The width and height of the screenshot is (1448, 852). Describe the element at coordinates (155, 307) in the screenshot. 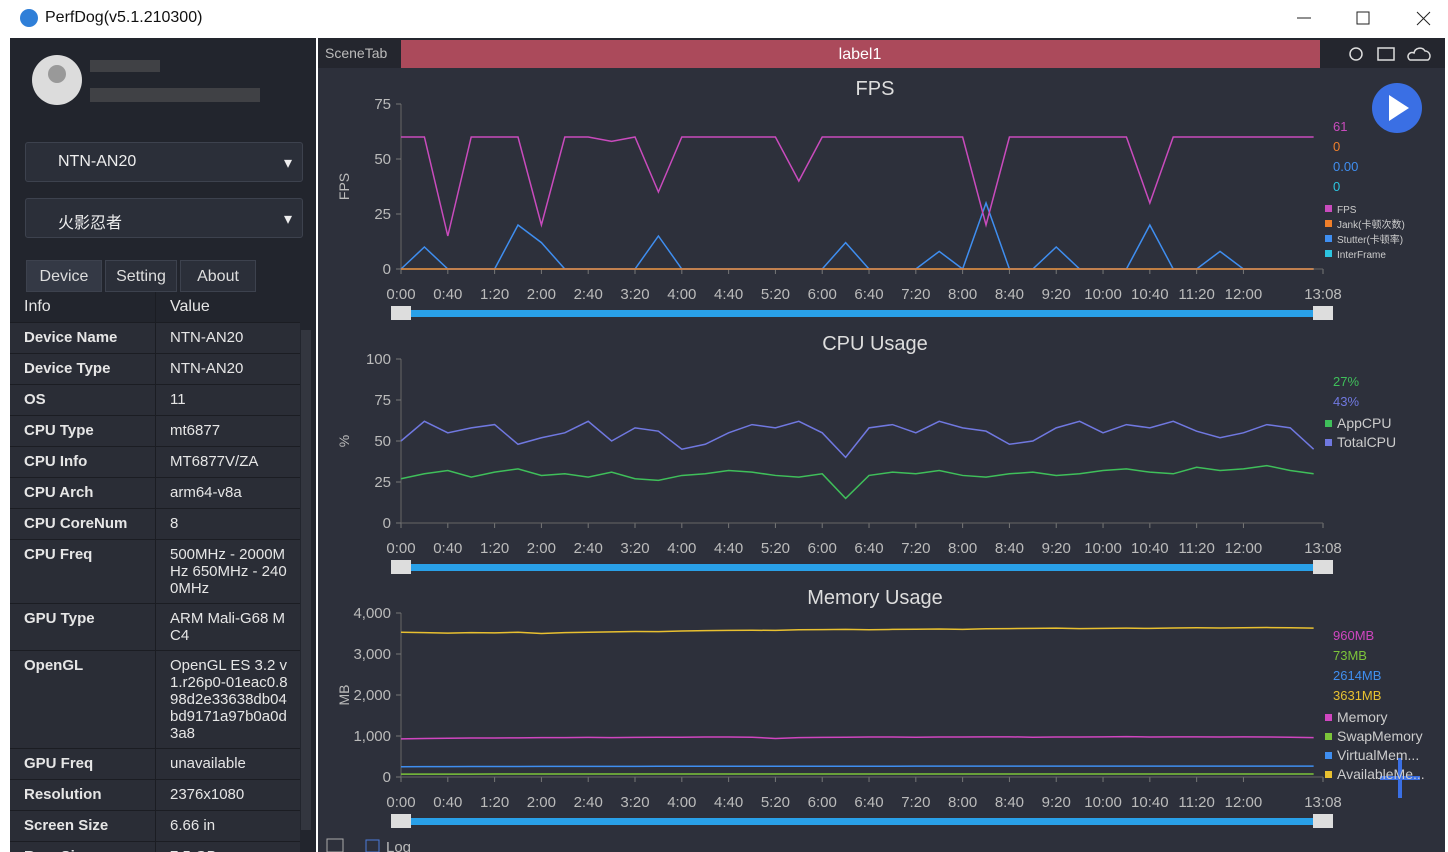

I see `table-header: Info Value` at that location.